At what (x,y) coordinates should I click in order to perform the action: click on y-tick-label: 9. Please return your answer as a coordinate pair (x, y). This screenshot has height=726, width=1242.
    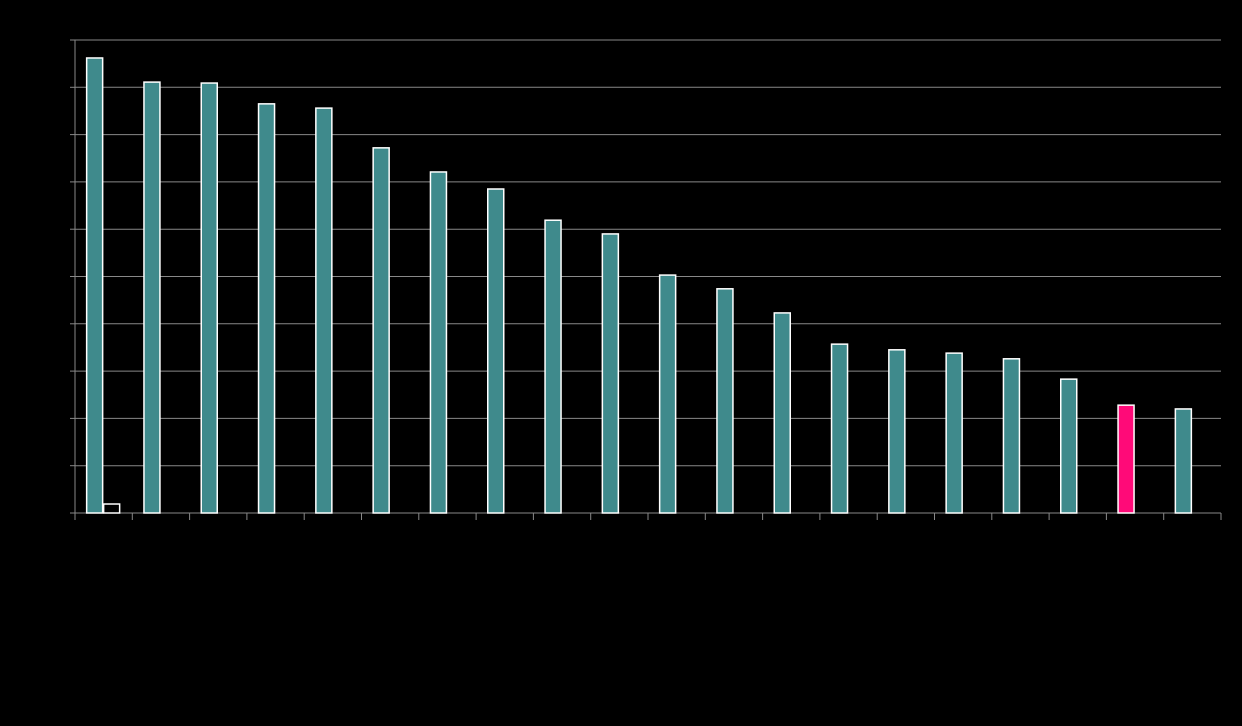
    Looking at the image, I should click on (61, 86).